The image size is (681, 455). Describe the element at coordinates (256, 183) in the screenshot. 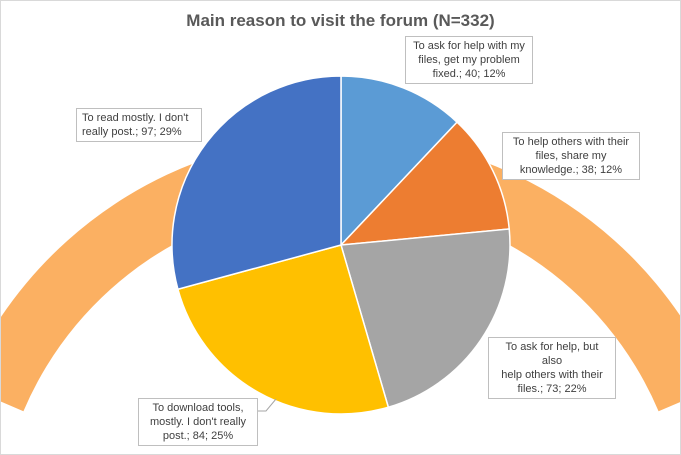

I see `slice-read-mostly` at that location.